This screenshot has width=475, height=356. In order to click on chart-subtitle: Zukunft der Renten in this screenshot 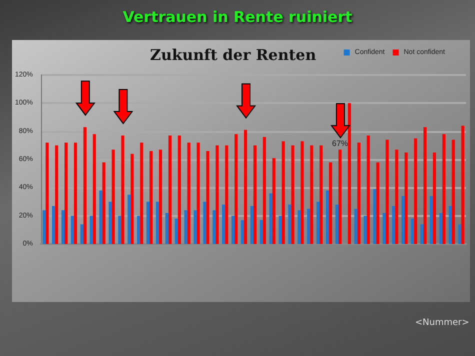, I will do `click(233, 55)`.